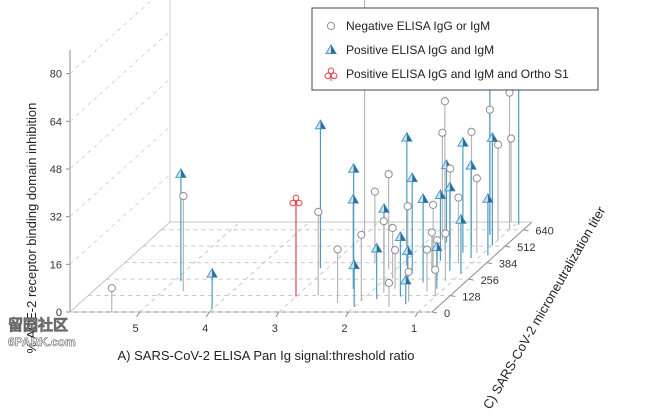 This screenshot has height=416, width=650. What do you see at coordinates (447, 314) in the screenshot?
I see `y-tick-label: 0` at bounding box center [447, 314].